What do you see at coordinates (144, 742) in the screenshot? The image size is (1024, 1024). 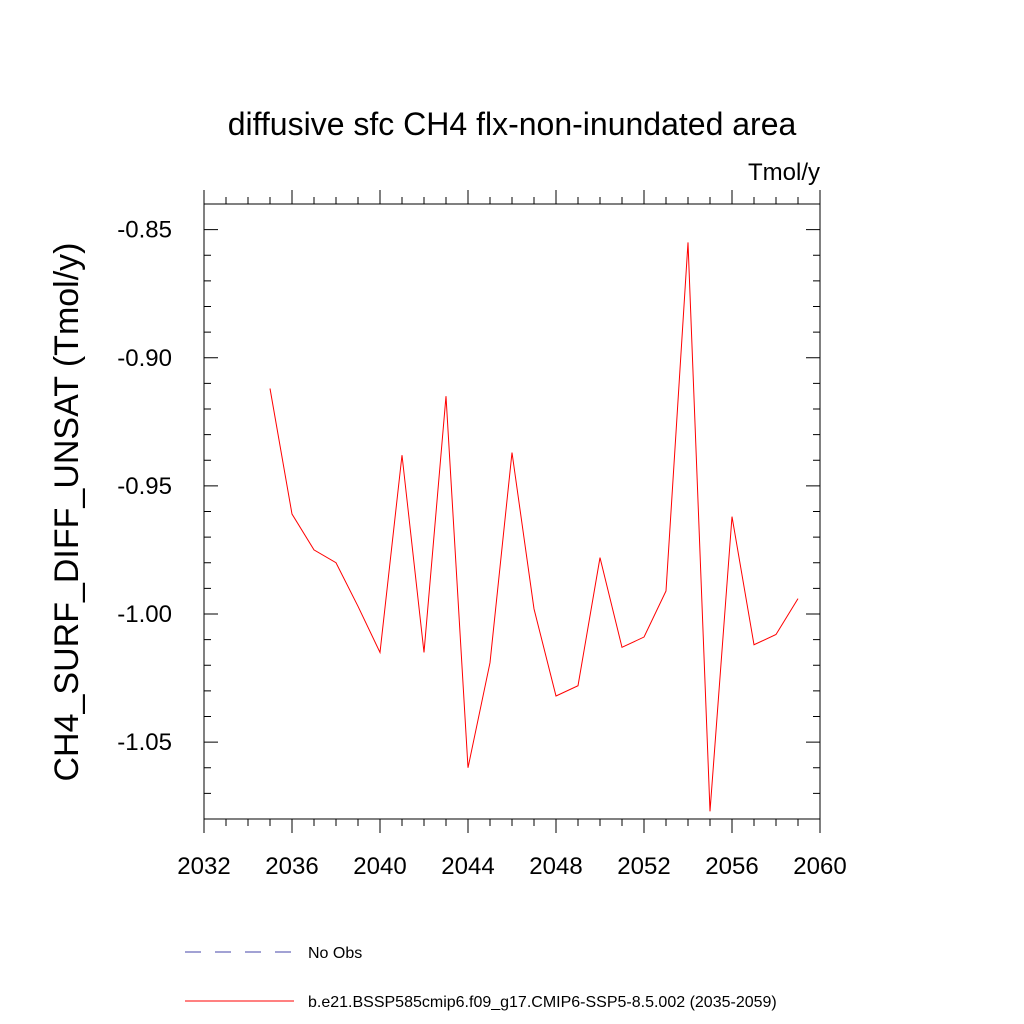 I see `y-tick-label: -1.05` at bounding box center [144, 742].